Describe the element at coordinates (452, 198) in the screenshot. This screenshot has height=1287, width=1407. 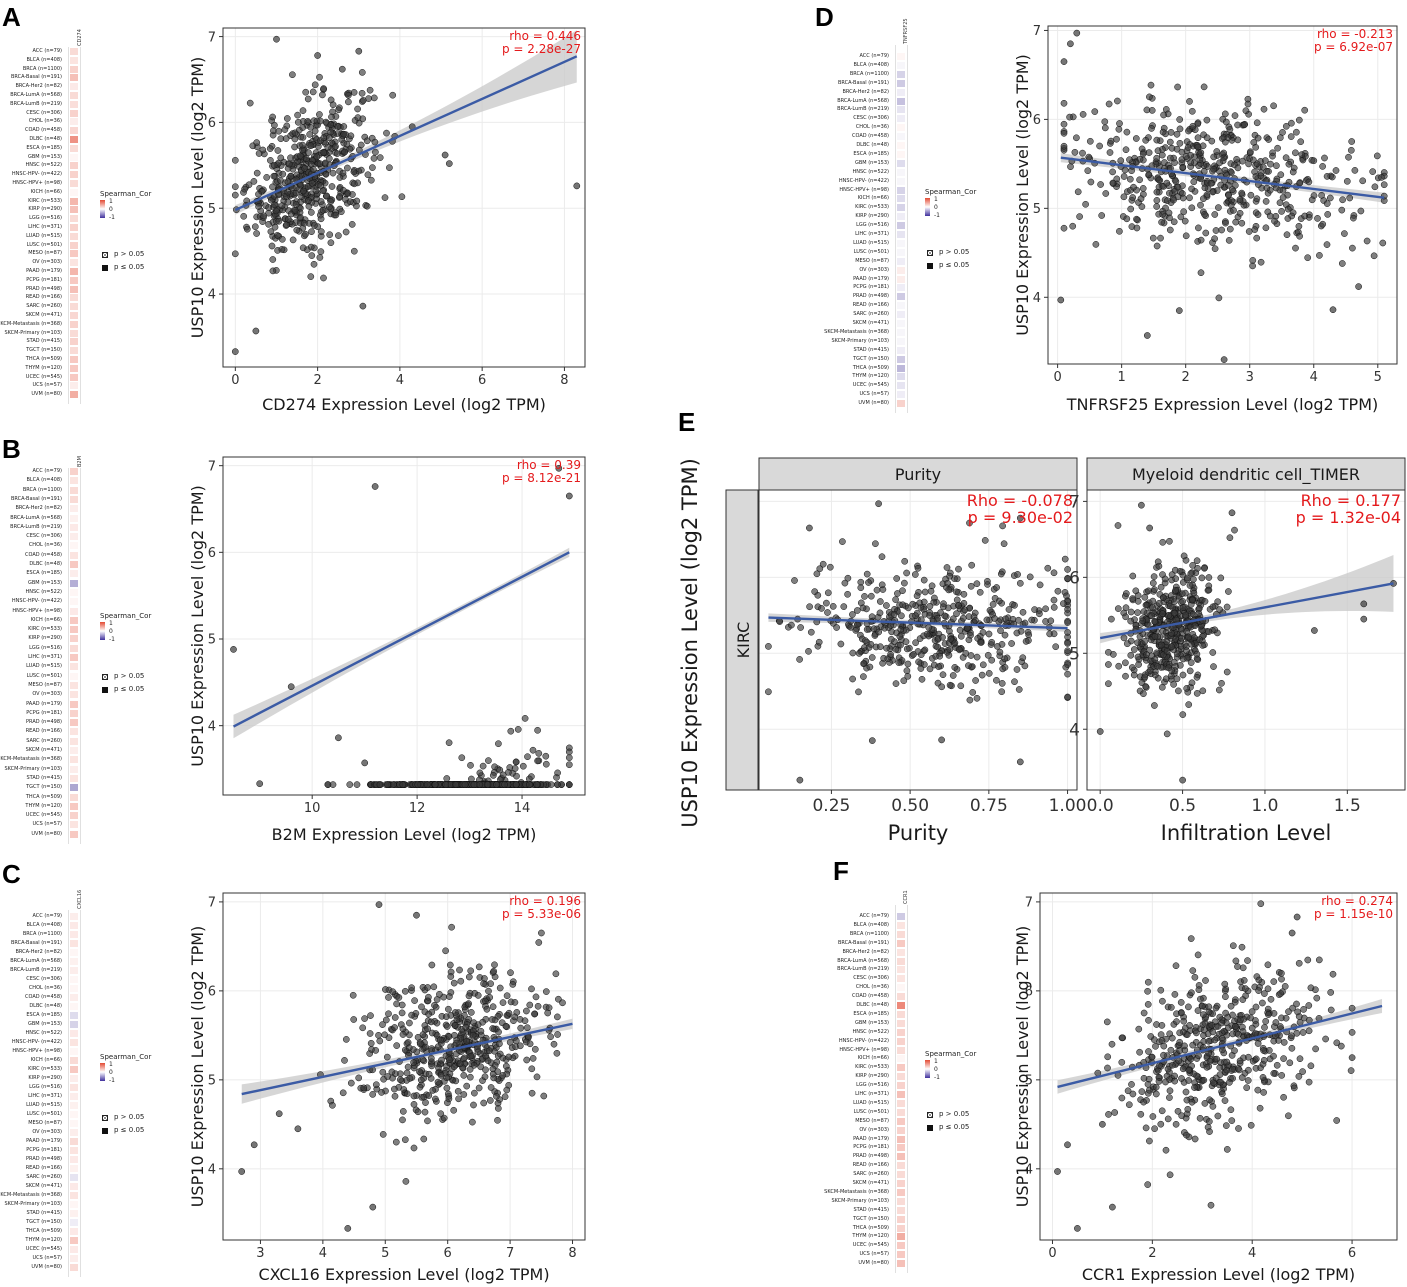
I see `heatmap-row: KICH (n=66)` at that location.